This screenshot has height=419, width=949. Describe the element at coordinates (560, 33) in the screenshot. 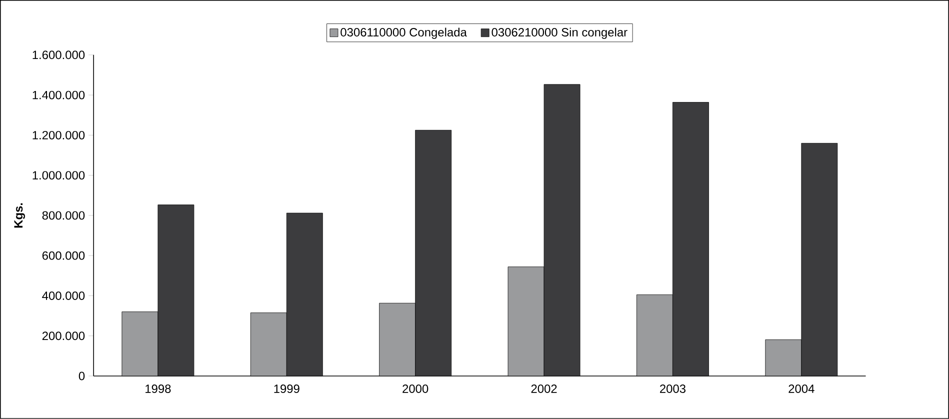

I see `legend-label: 0306210000 Sin congelar` at that location.